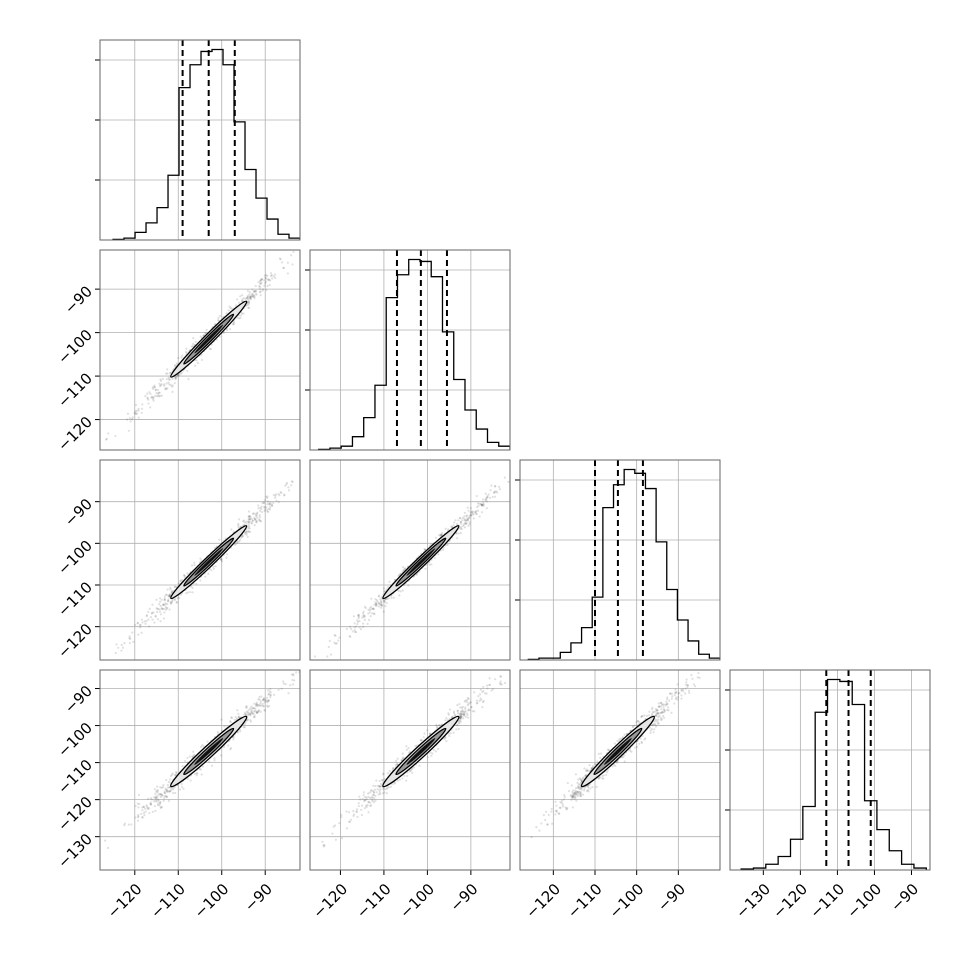 The width and height of the screenshot is (970, 970). I want to click on scatter-panel-1-0: −120−110−100−90, so click(177, 352).